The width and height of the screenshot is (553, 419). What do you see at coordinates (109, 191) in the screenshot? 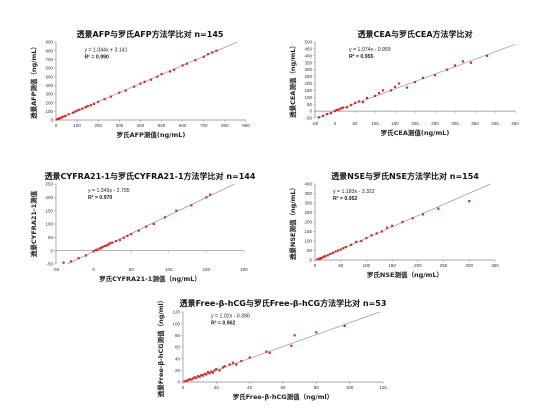
I see `trendline-equation: y = 1.349x - 2.795` at bounding box center [109, 191].